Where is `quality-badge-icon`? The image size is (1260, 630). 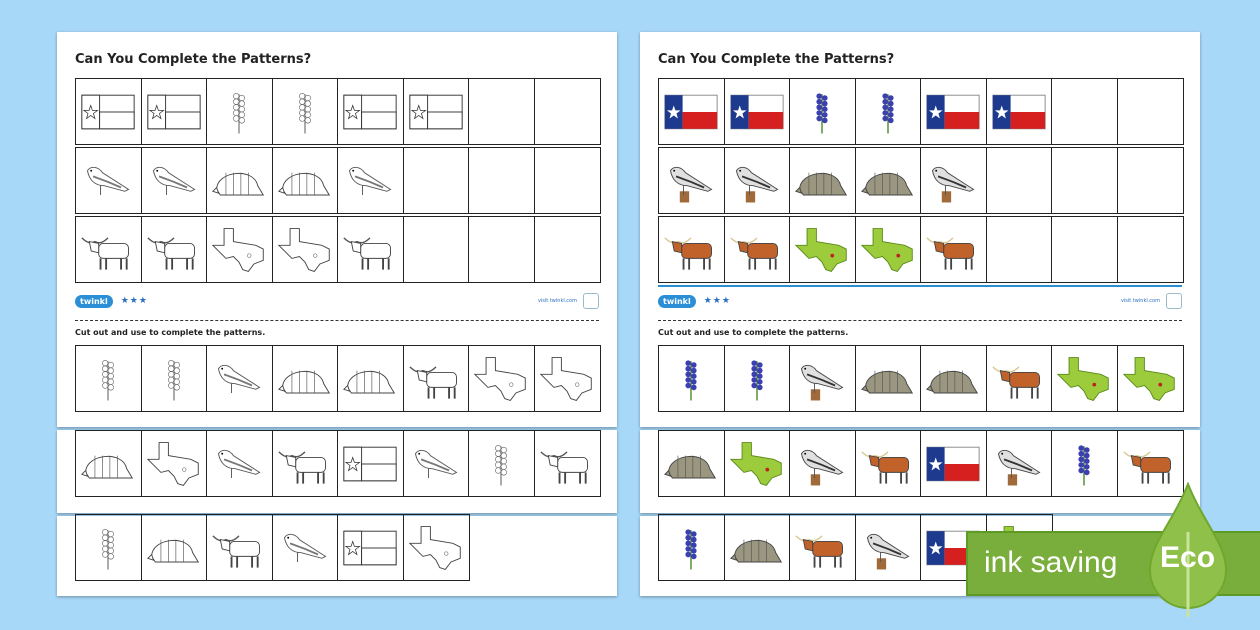 quality-badge-icon is located at coordinates (1174, 301).